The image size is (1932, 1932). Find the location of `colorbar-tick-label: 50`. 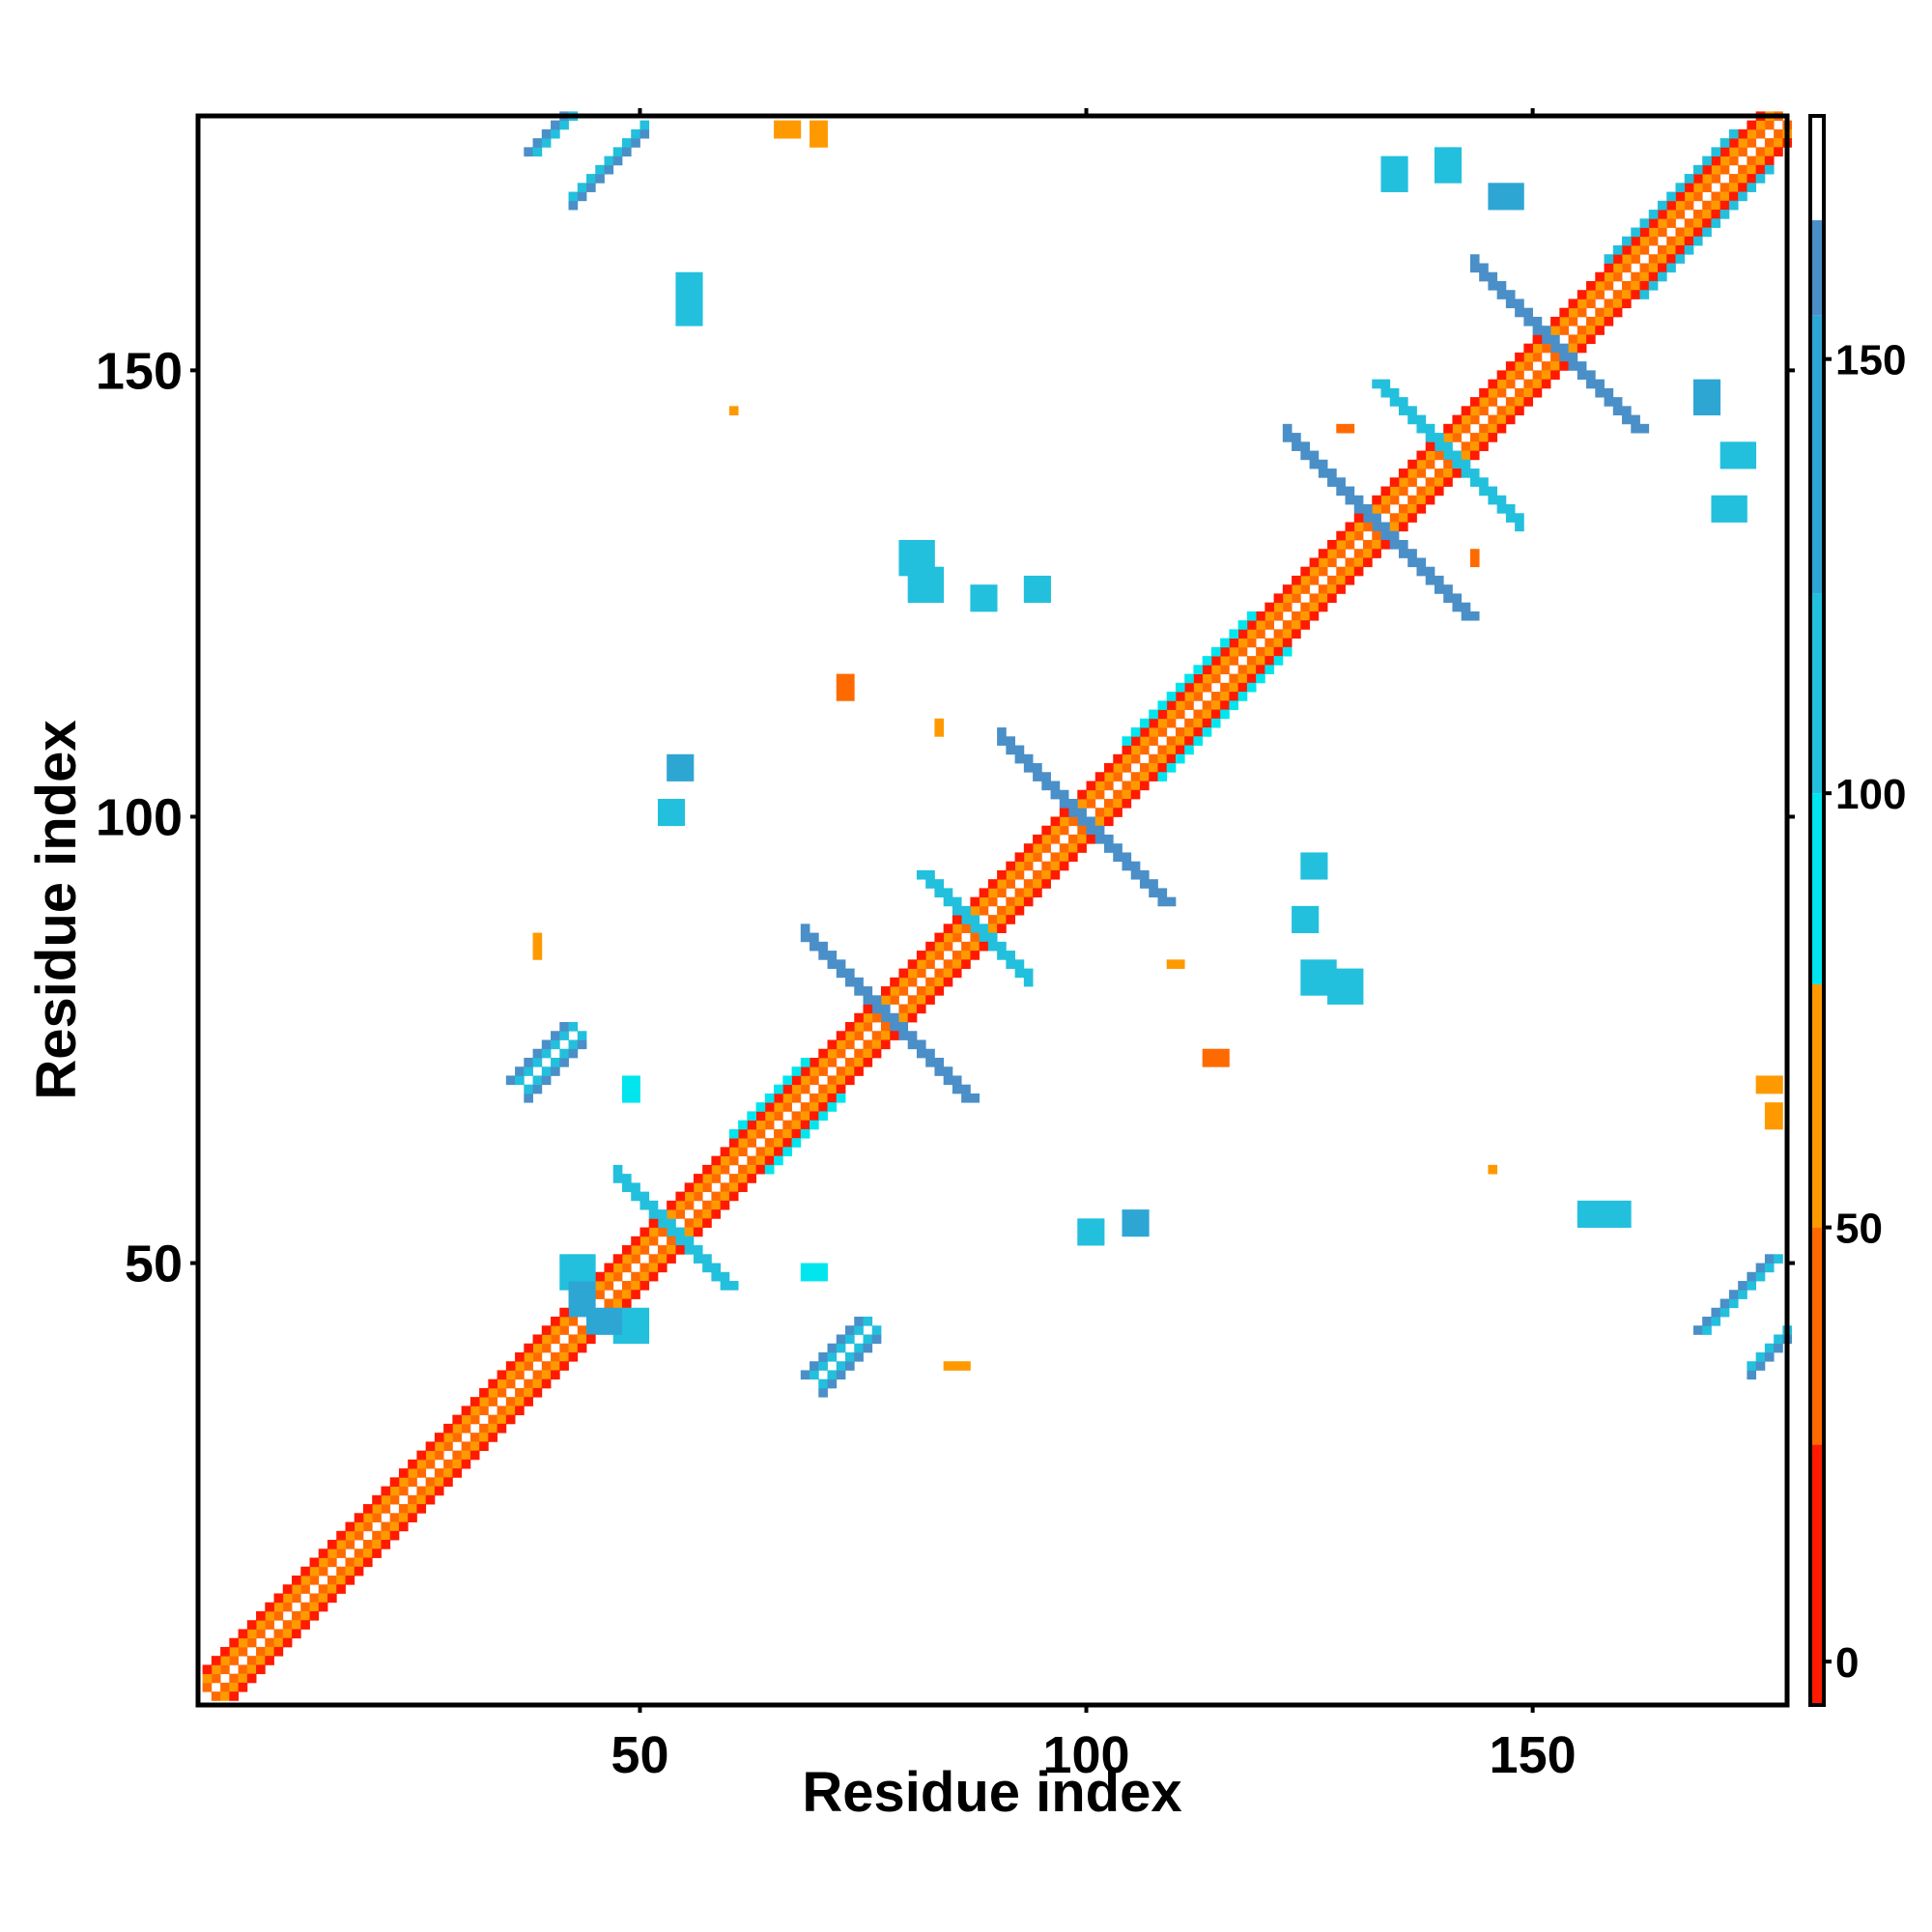

colorbar-tick-label: 50 is located at coordinates (1859, 1229).